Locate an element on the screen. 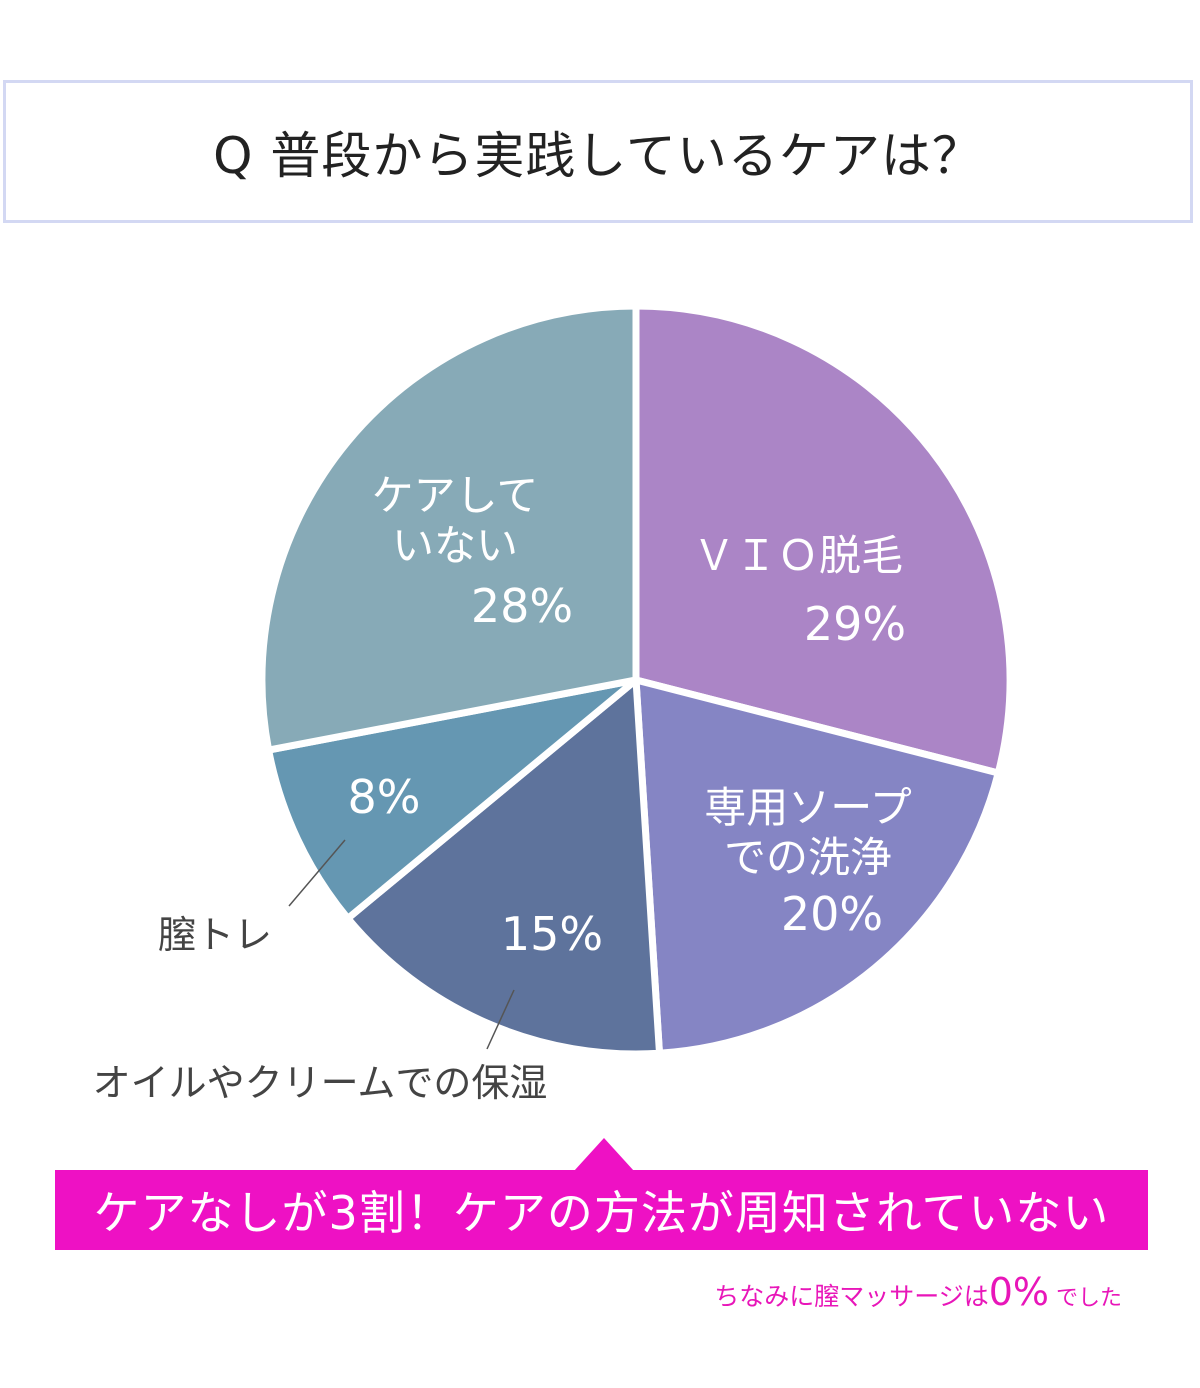 This screenshot has width=1200, height=1388. slice-label-soap-line-1: 専用ソープ is located at coordinates (807, 807).